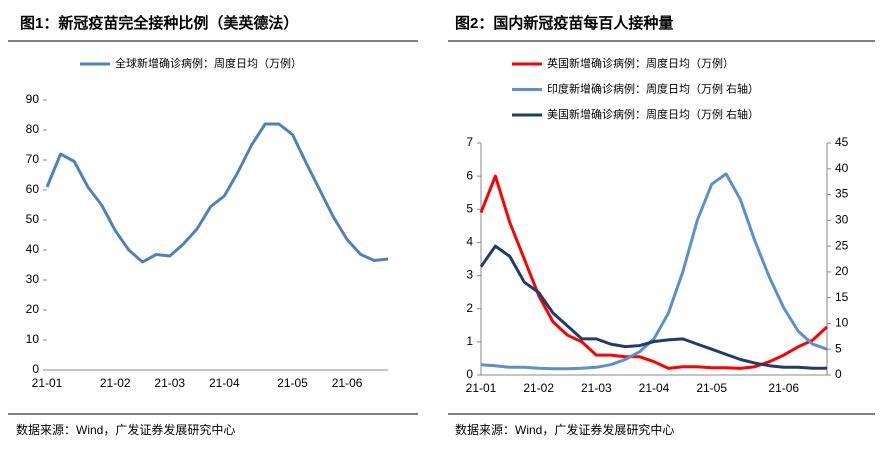 This screenshot has height=451, width=883. What do you see at coordinates (838, 348) in the screenshot?
I see `y2-tick-label: 5` at bounding box center [838, 348].